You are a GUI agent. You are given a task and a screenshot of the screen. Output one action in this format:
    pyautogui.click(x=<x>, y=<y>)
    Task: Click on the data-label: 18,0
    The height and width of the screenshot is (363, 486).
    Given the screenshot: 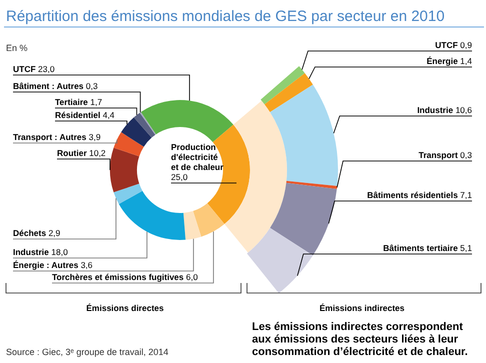 What is the action you would take?
    pyautogui.click(x=58, y=252)
    